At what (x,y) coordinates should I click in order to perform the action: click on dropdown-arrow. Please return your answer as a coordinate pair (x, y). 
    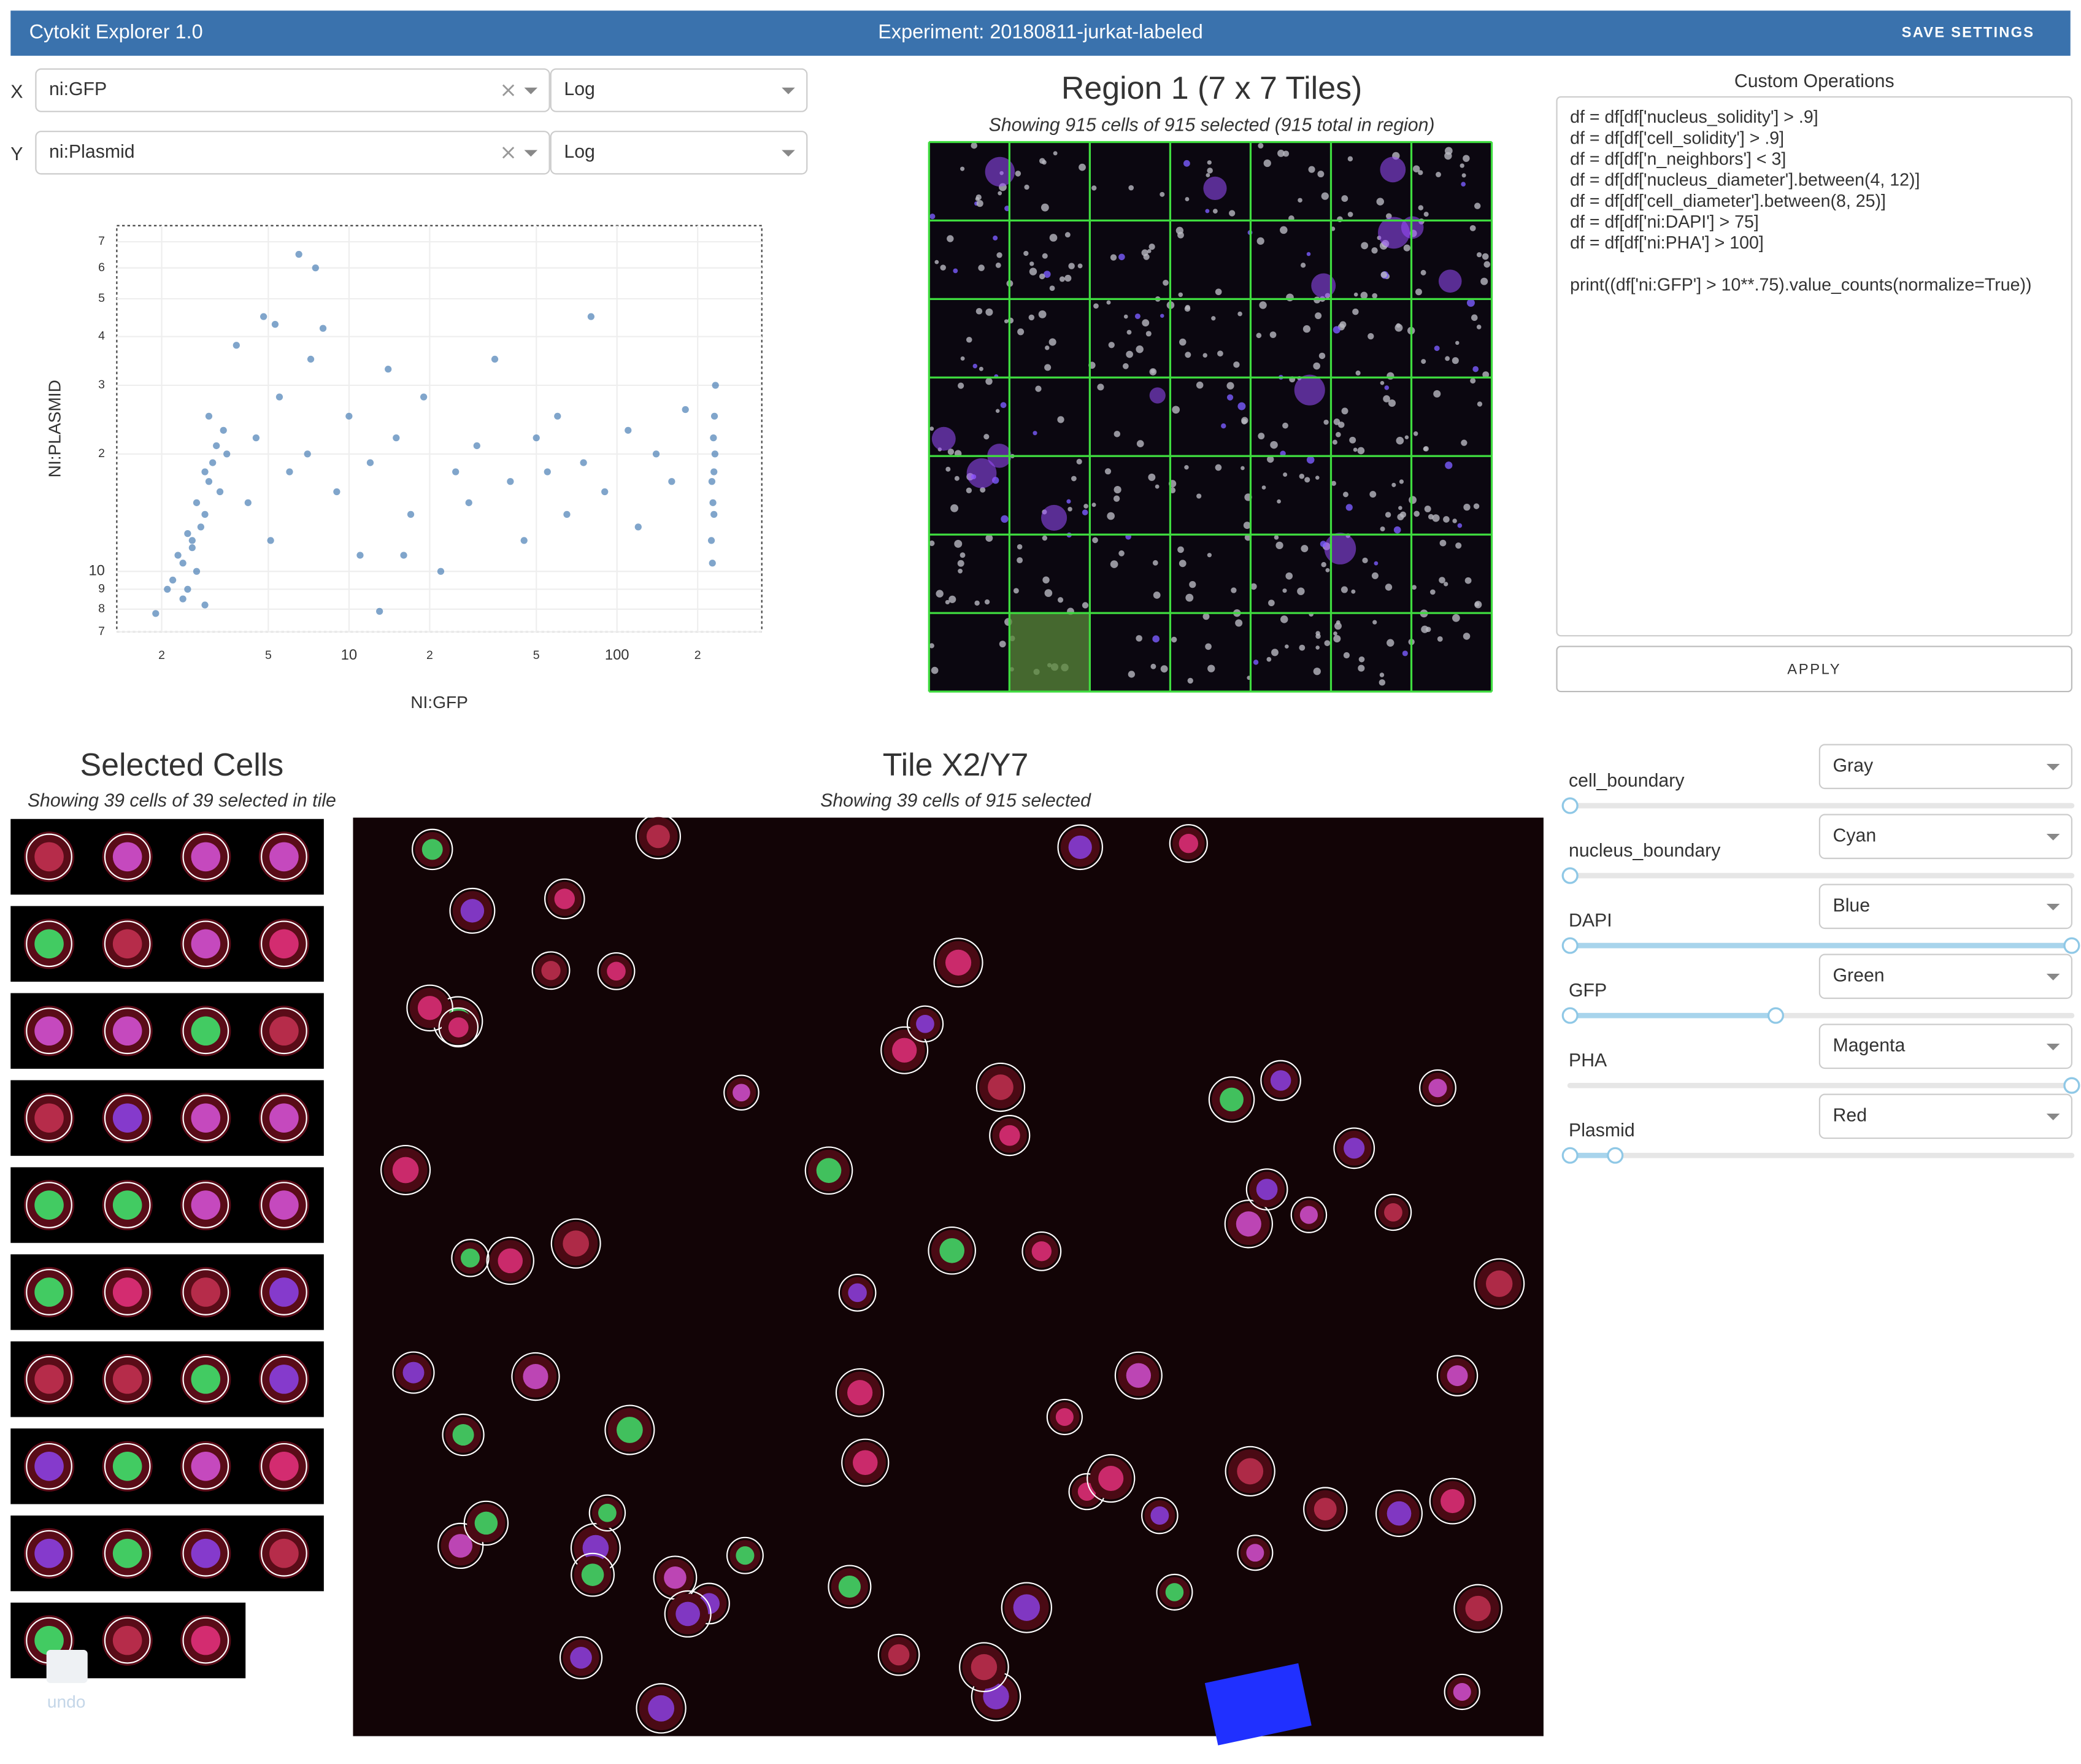
    Looking at the image, I should click on (2053, 767).